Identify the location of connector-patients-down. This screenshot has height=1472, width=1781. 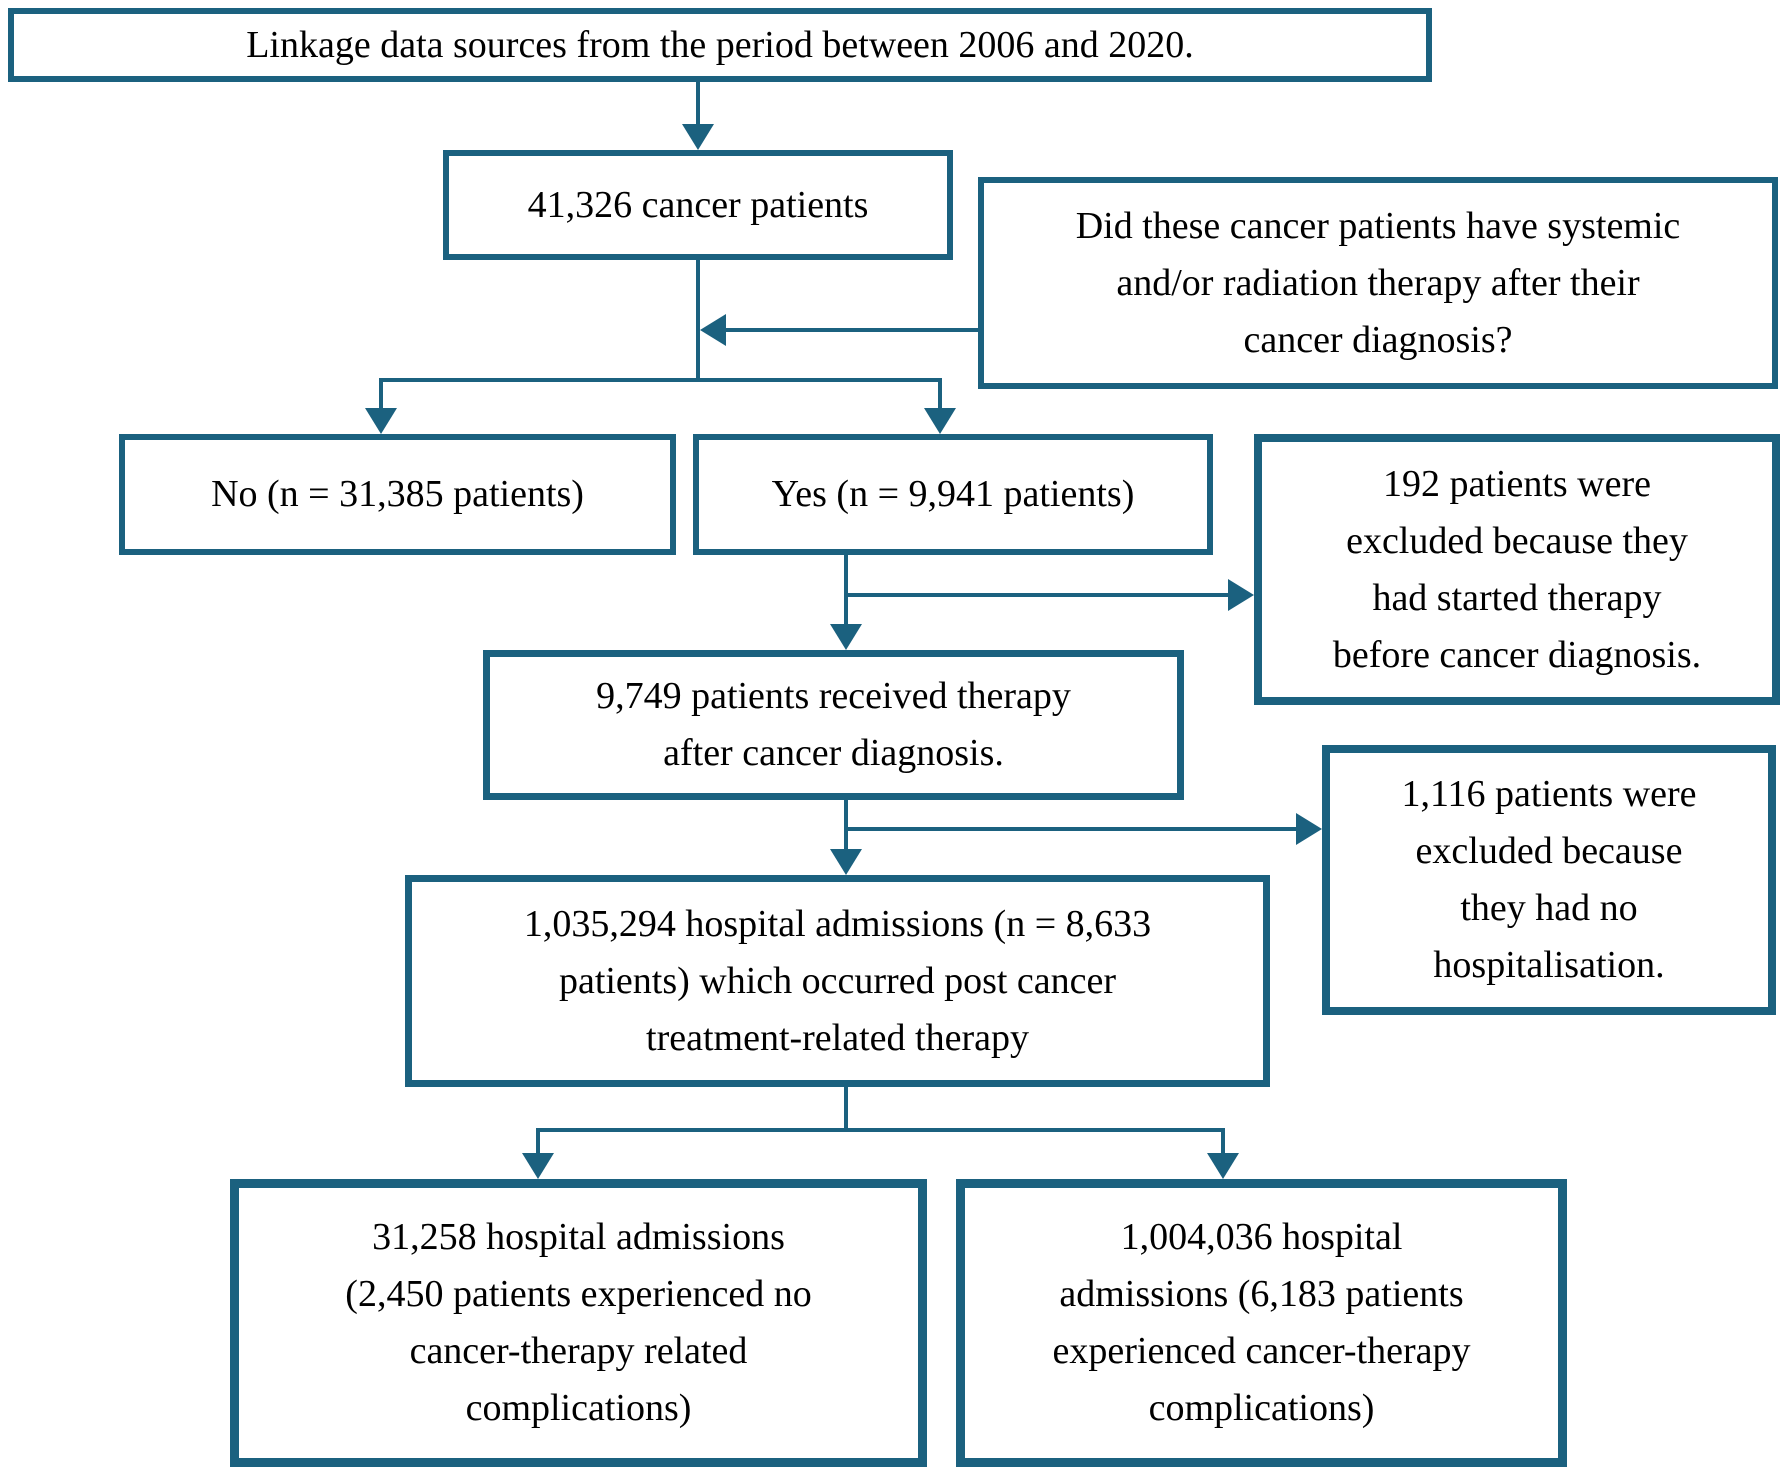
(698, 321).